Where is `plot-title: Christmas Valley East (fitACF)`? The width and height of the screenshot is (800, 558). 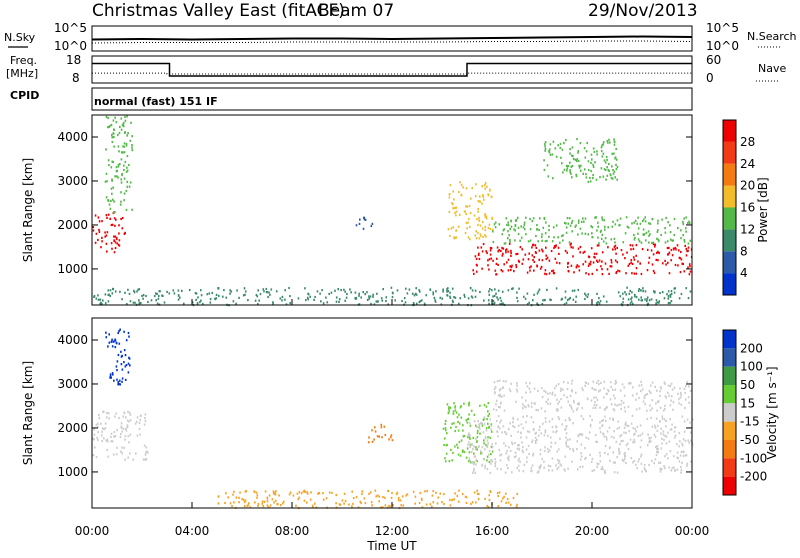
plot-title: Christmas Valley East (fitACF) is located at coordinates (218, 11).